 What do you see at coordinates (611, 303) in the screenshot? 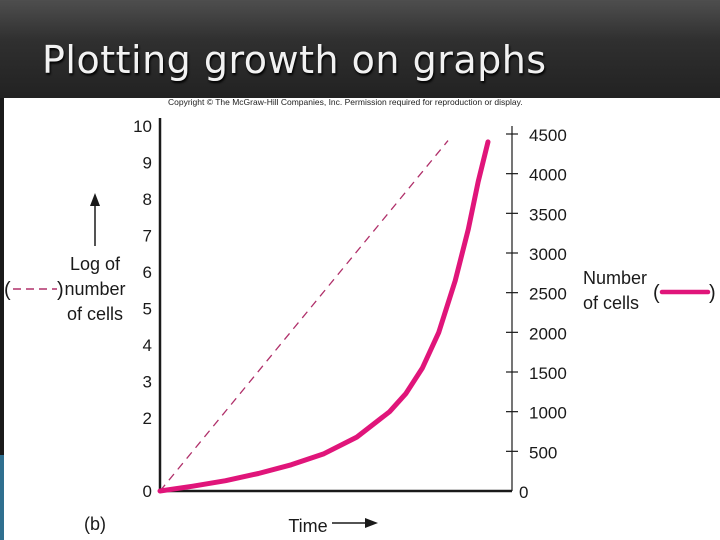
I see `right-axis-label-line: of cells` at bounding box center [611, 303].